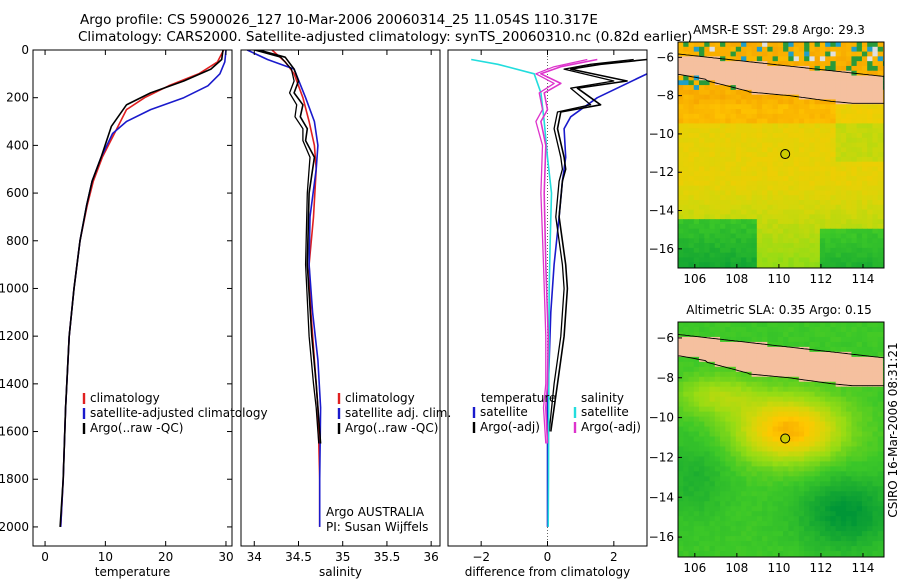 The width and height of the screenshot is (900, 580). I want to click on sla-map-xtick-label: 106, so click(694, 568).